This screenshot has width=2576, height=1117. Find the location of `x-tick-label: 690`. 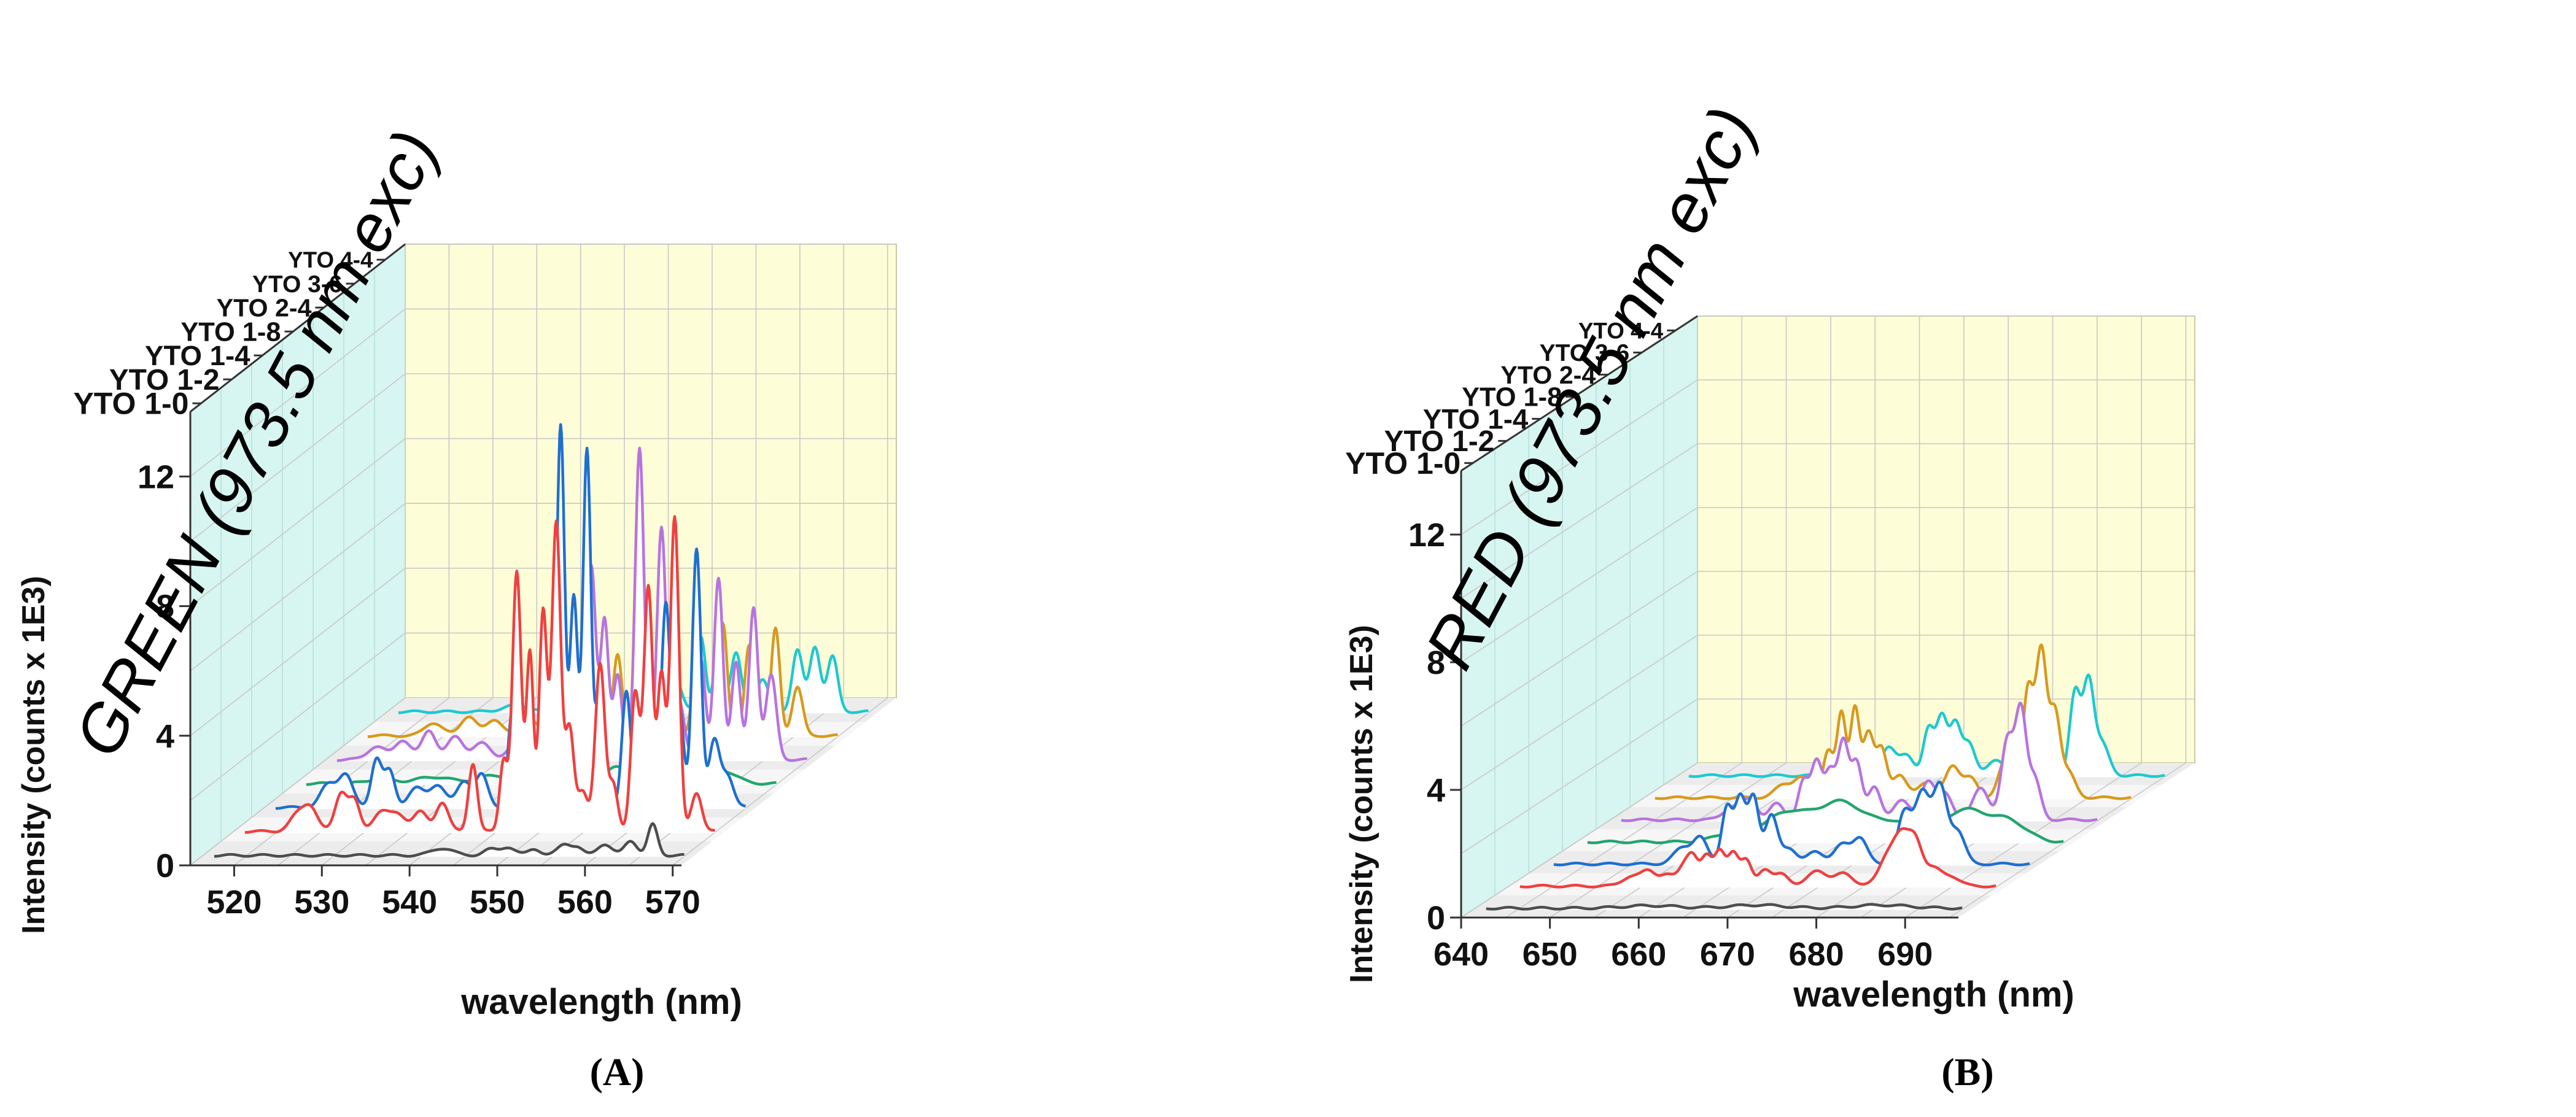

x-tick-label: 690 is located at coordinates (1905, 954).